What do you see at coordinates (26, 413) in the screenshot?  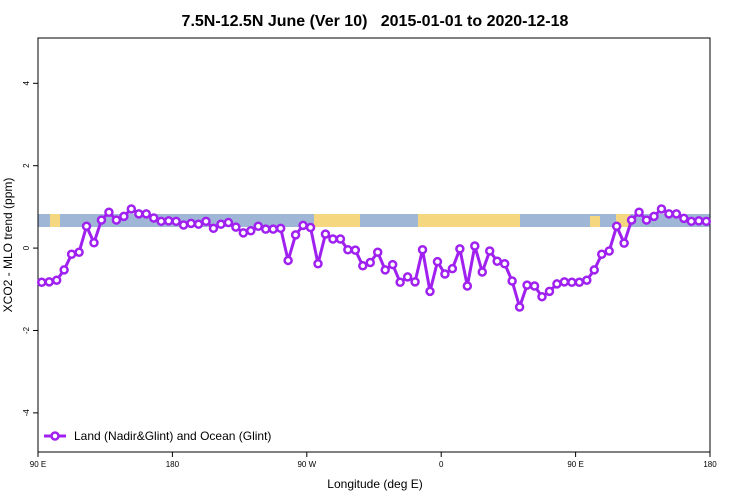 I see `y-tick-label: -4` at bounding box center [26, 413].